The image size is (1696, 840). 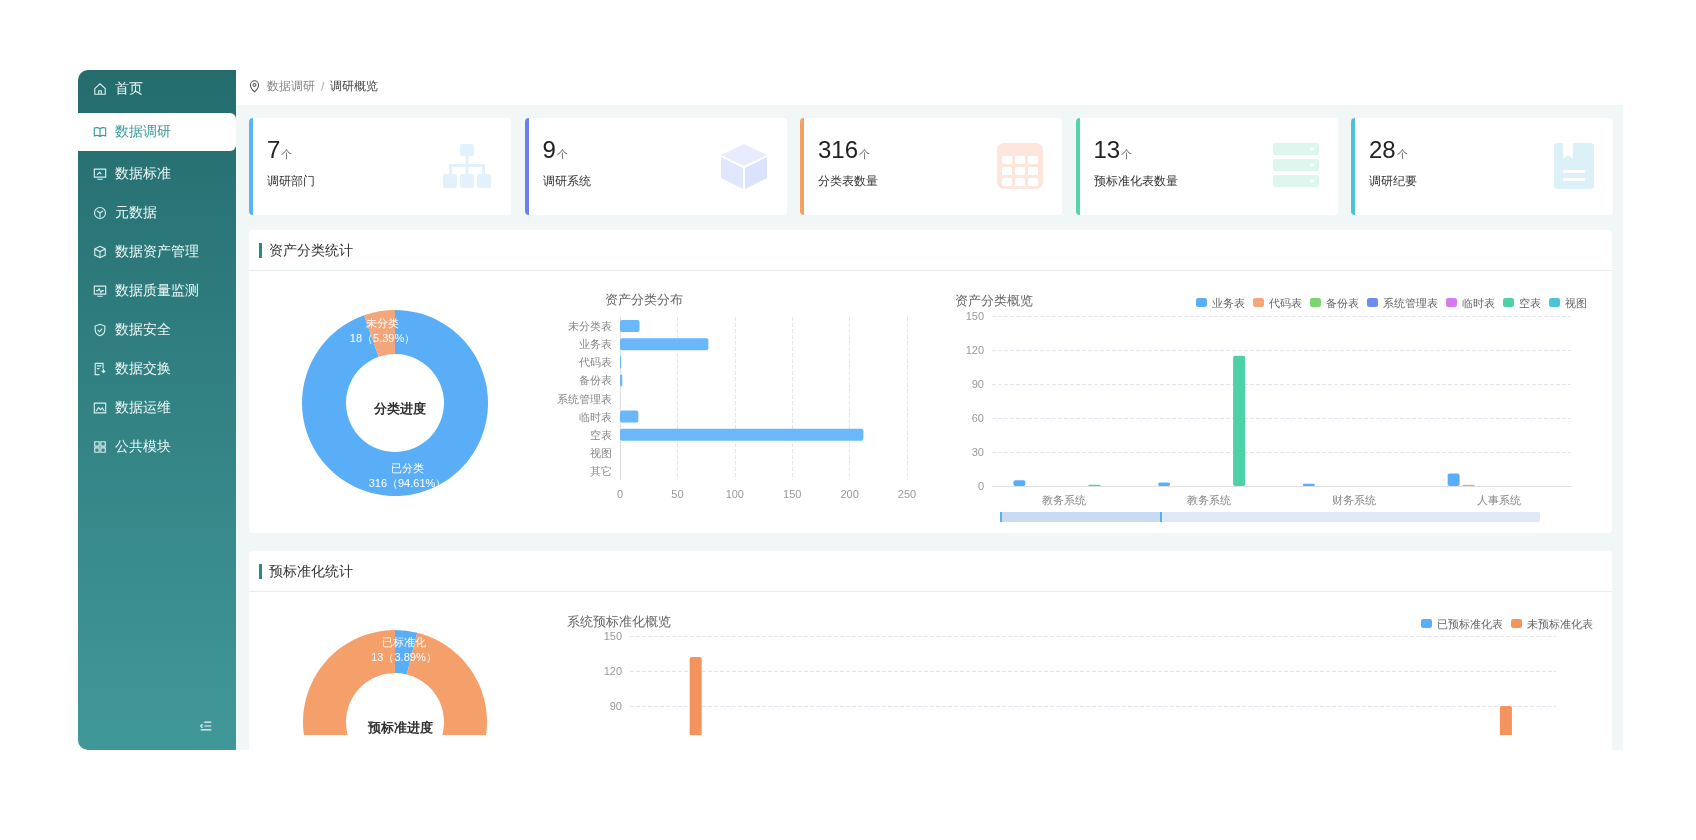 What do you see at coordinates (994, 300) in the screenshot?
I see `chart-title: 资产分类概览` at bounding box center [994, 300].